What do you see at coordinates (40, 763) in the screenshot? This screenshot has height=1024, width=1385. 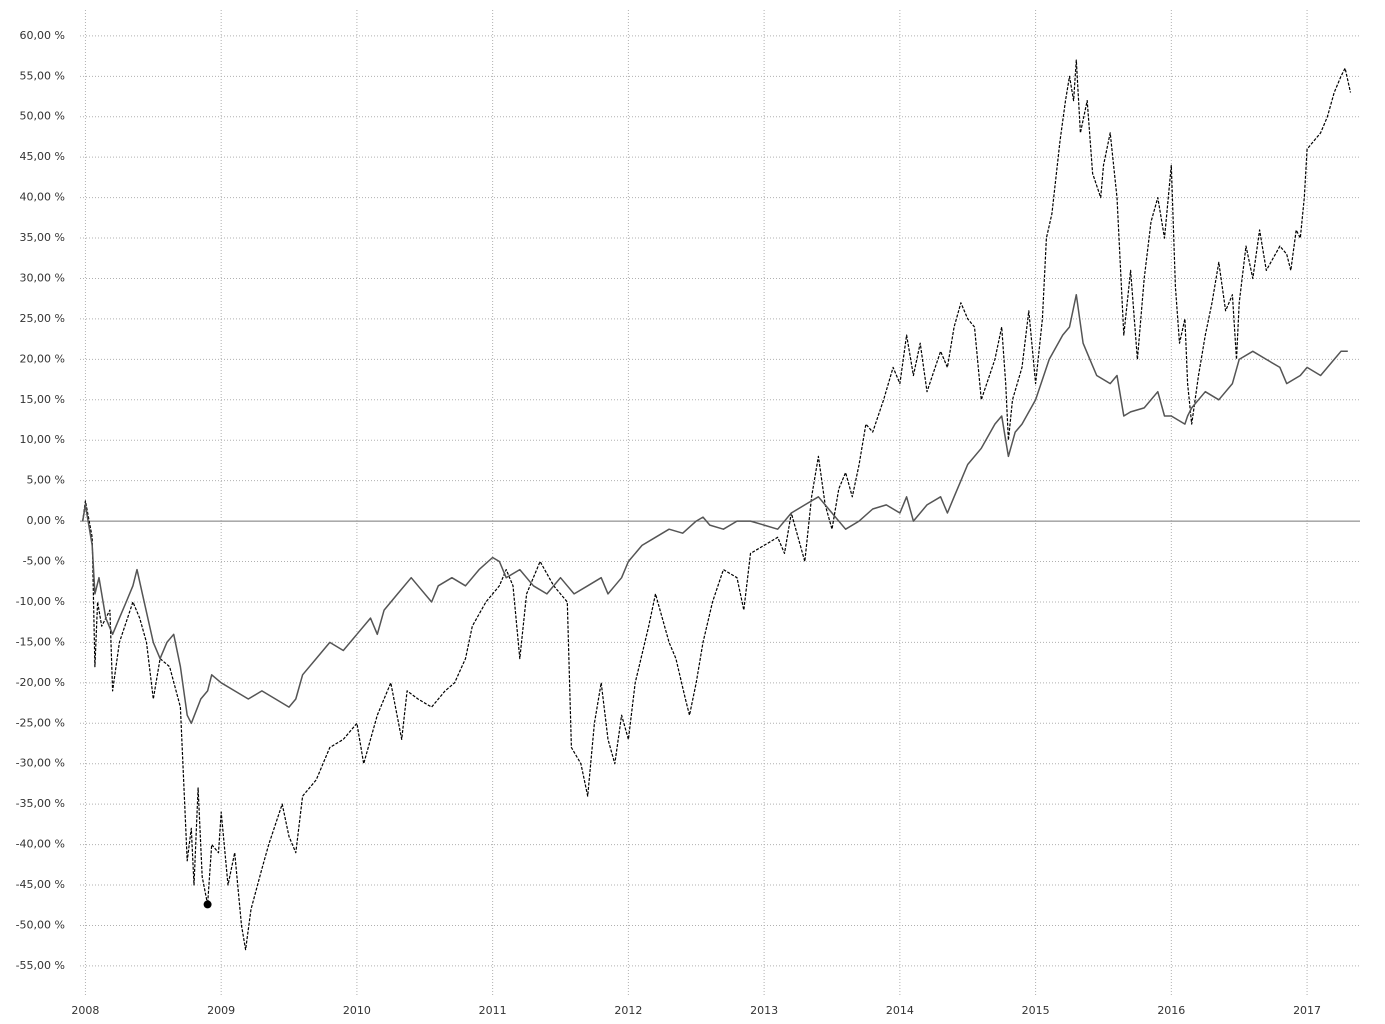 I see `y-tick-label: -30,00 %` at bounding box center [40, 763].